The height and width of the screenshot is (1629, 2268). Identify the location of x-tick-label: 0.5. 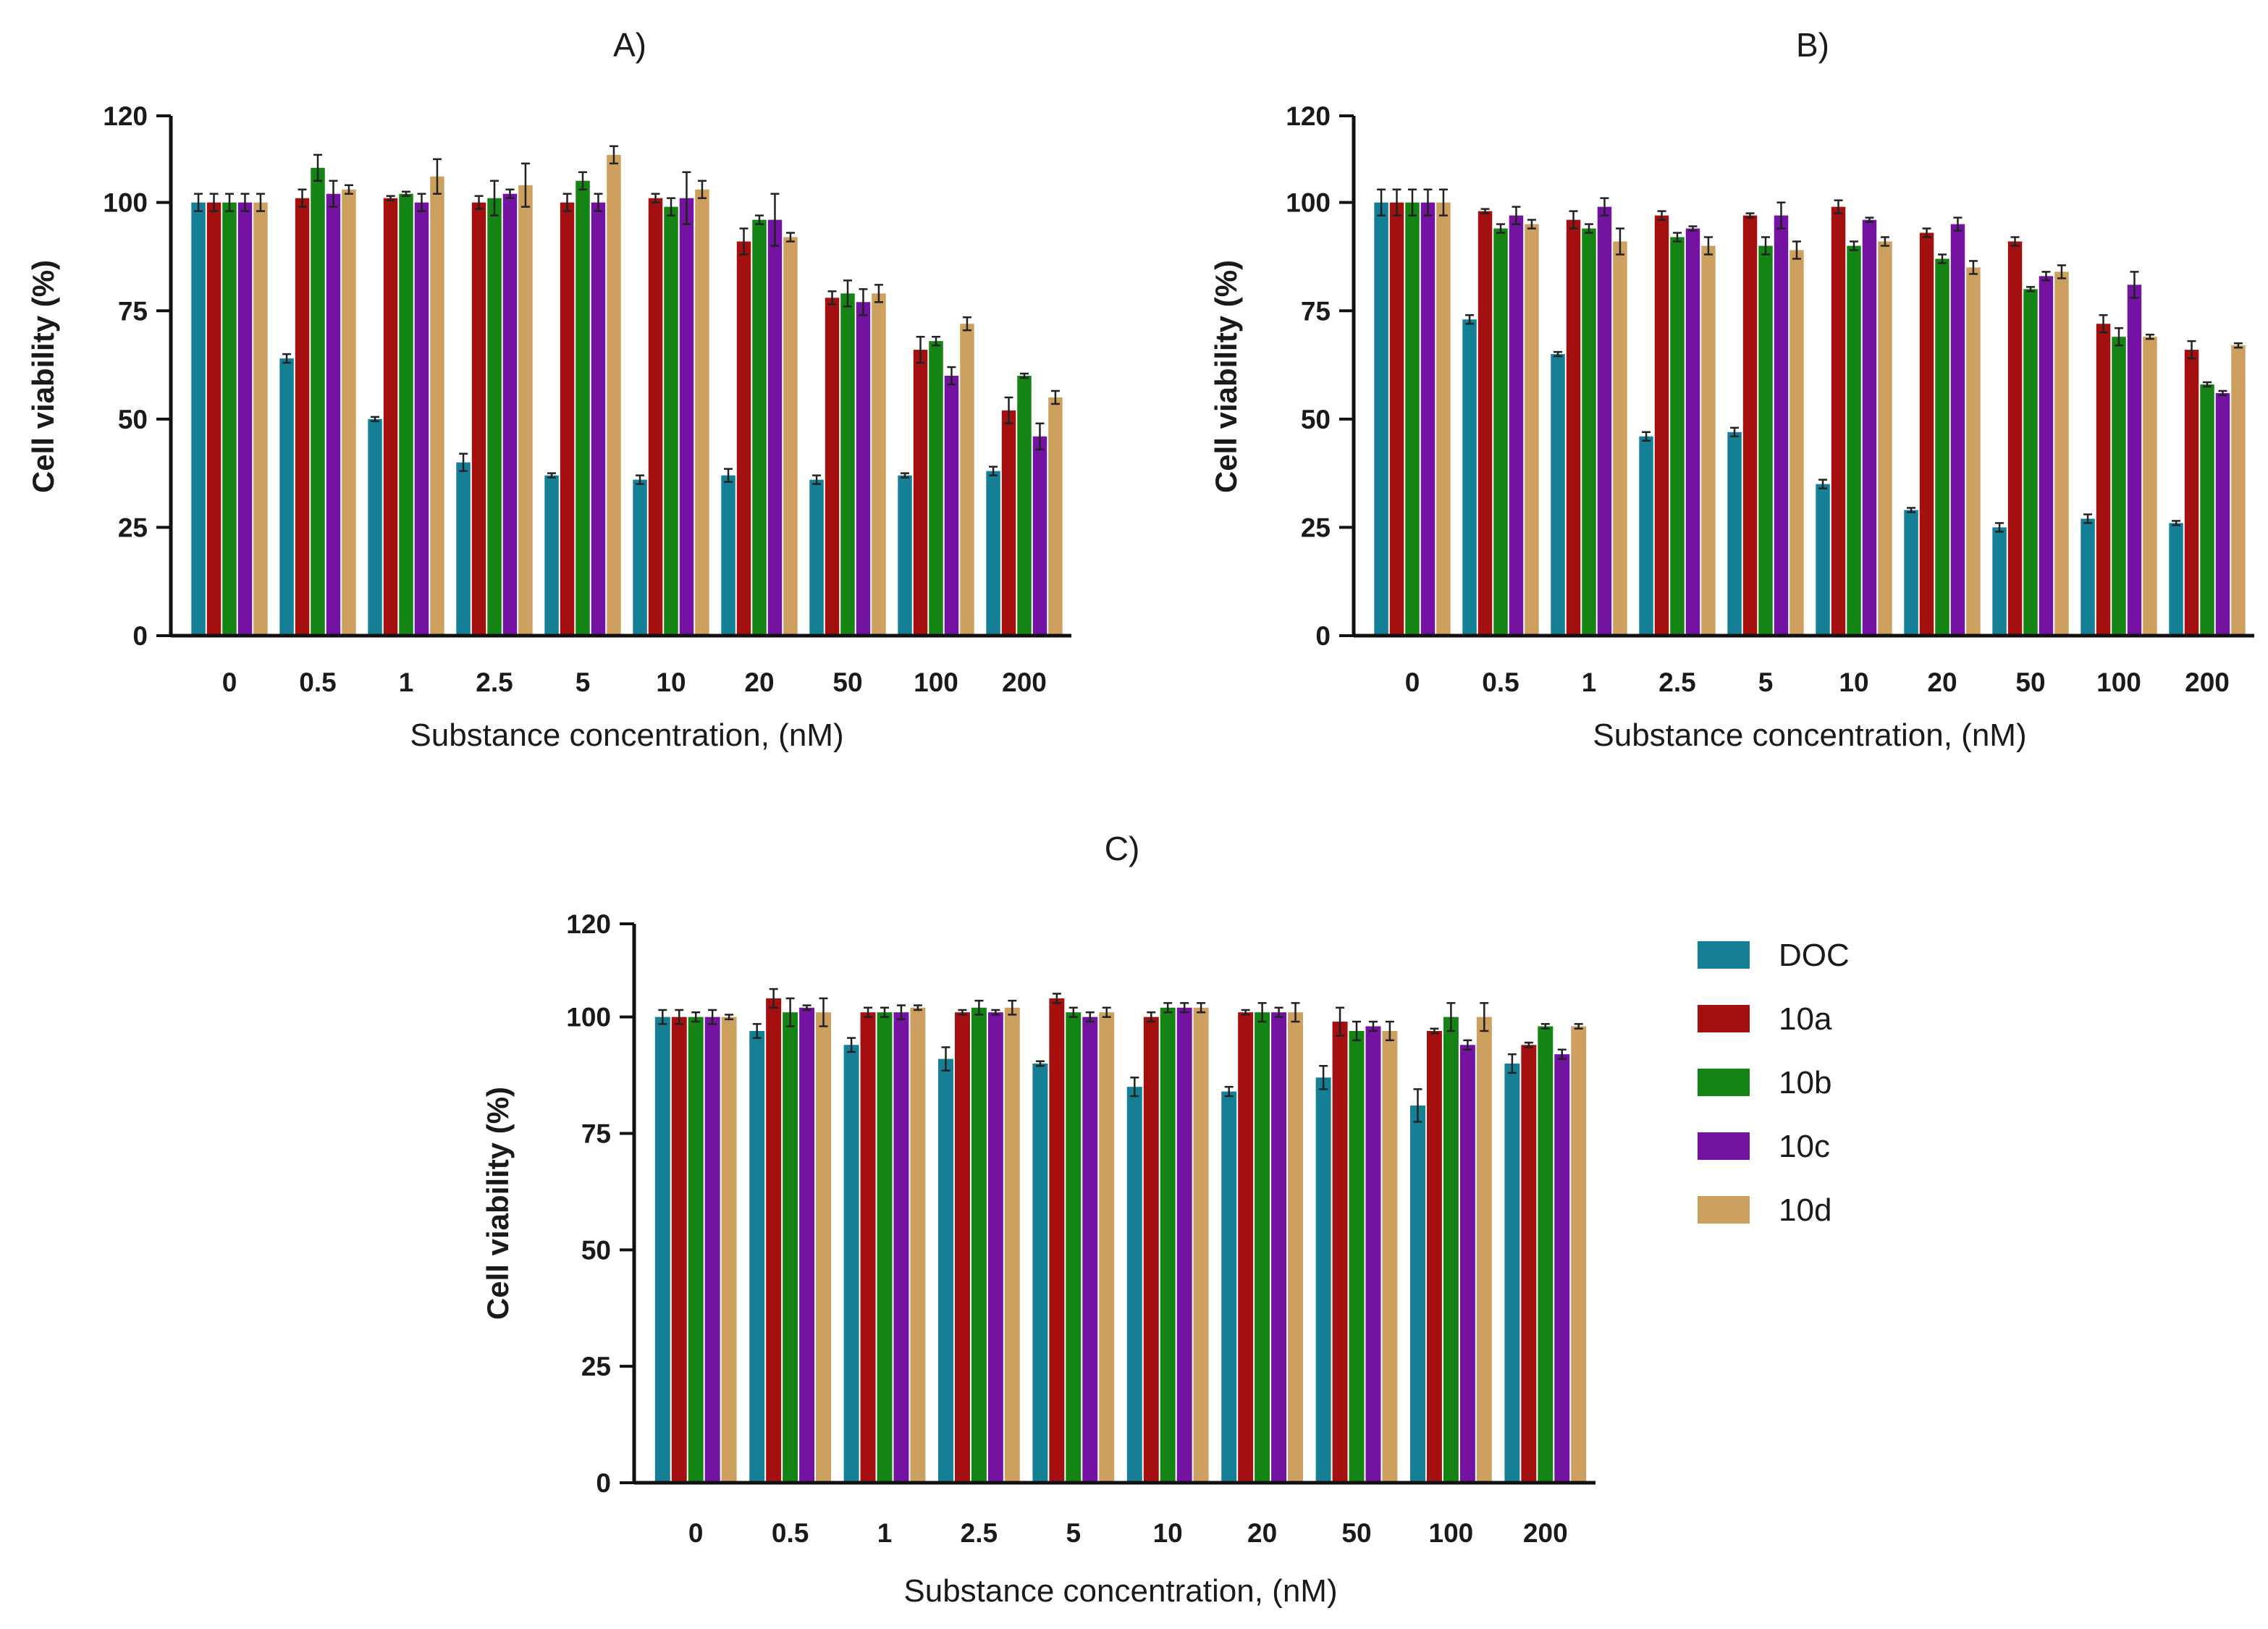
(1500, 682).